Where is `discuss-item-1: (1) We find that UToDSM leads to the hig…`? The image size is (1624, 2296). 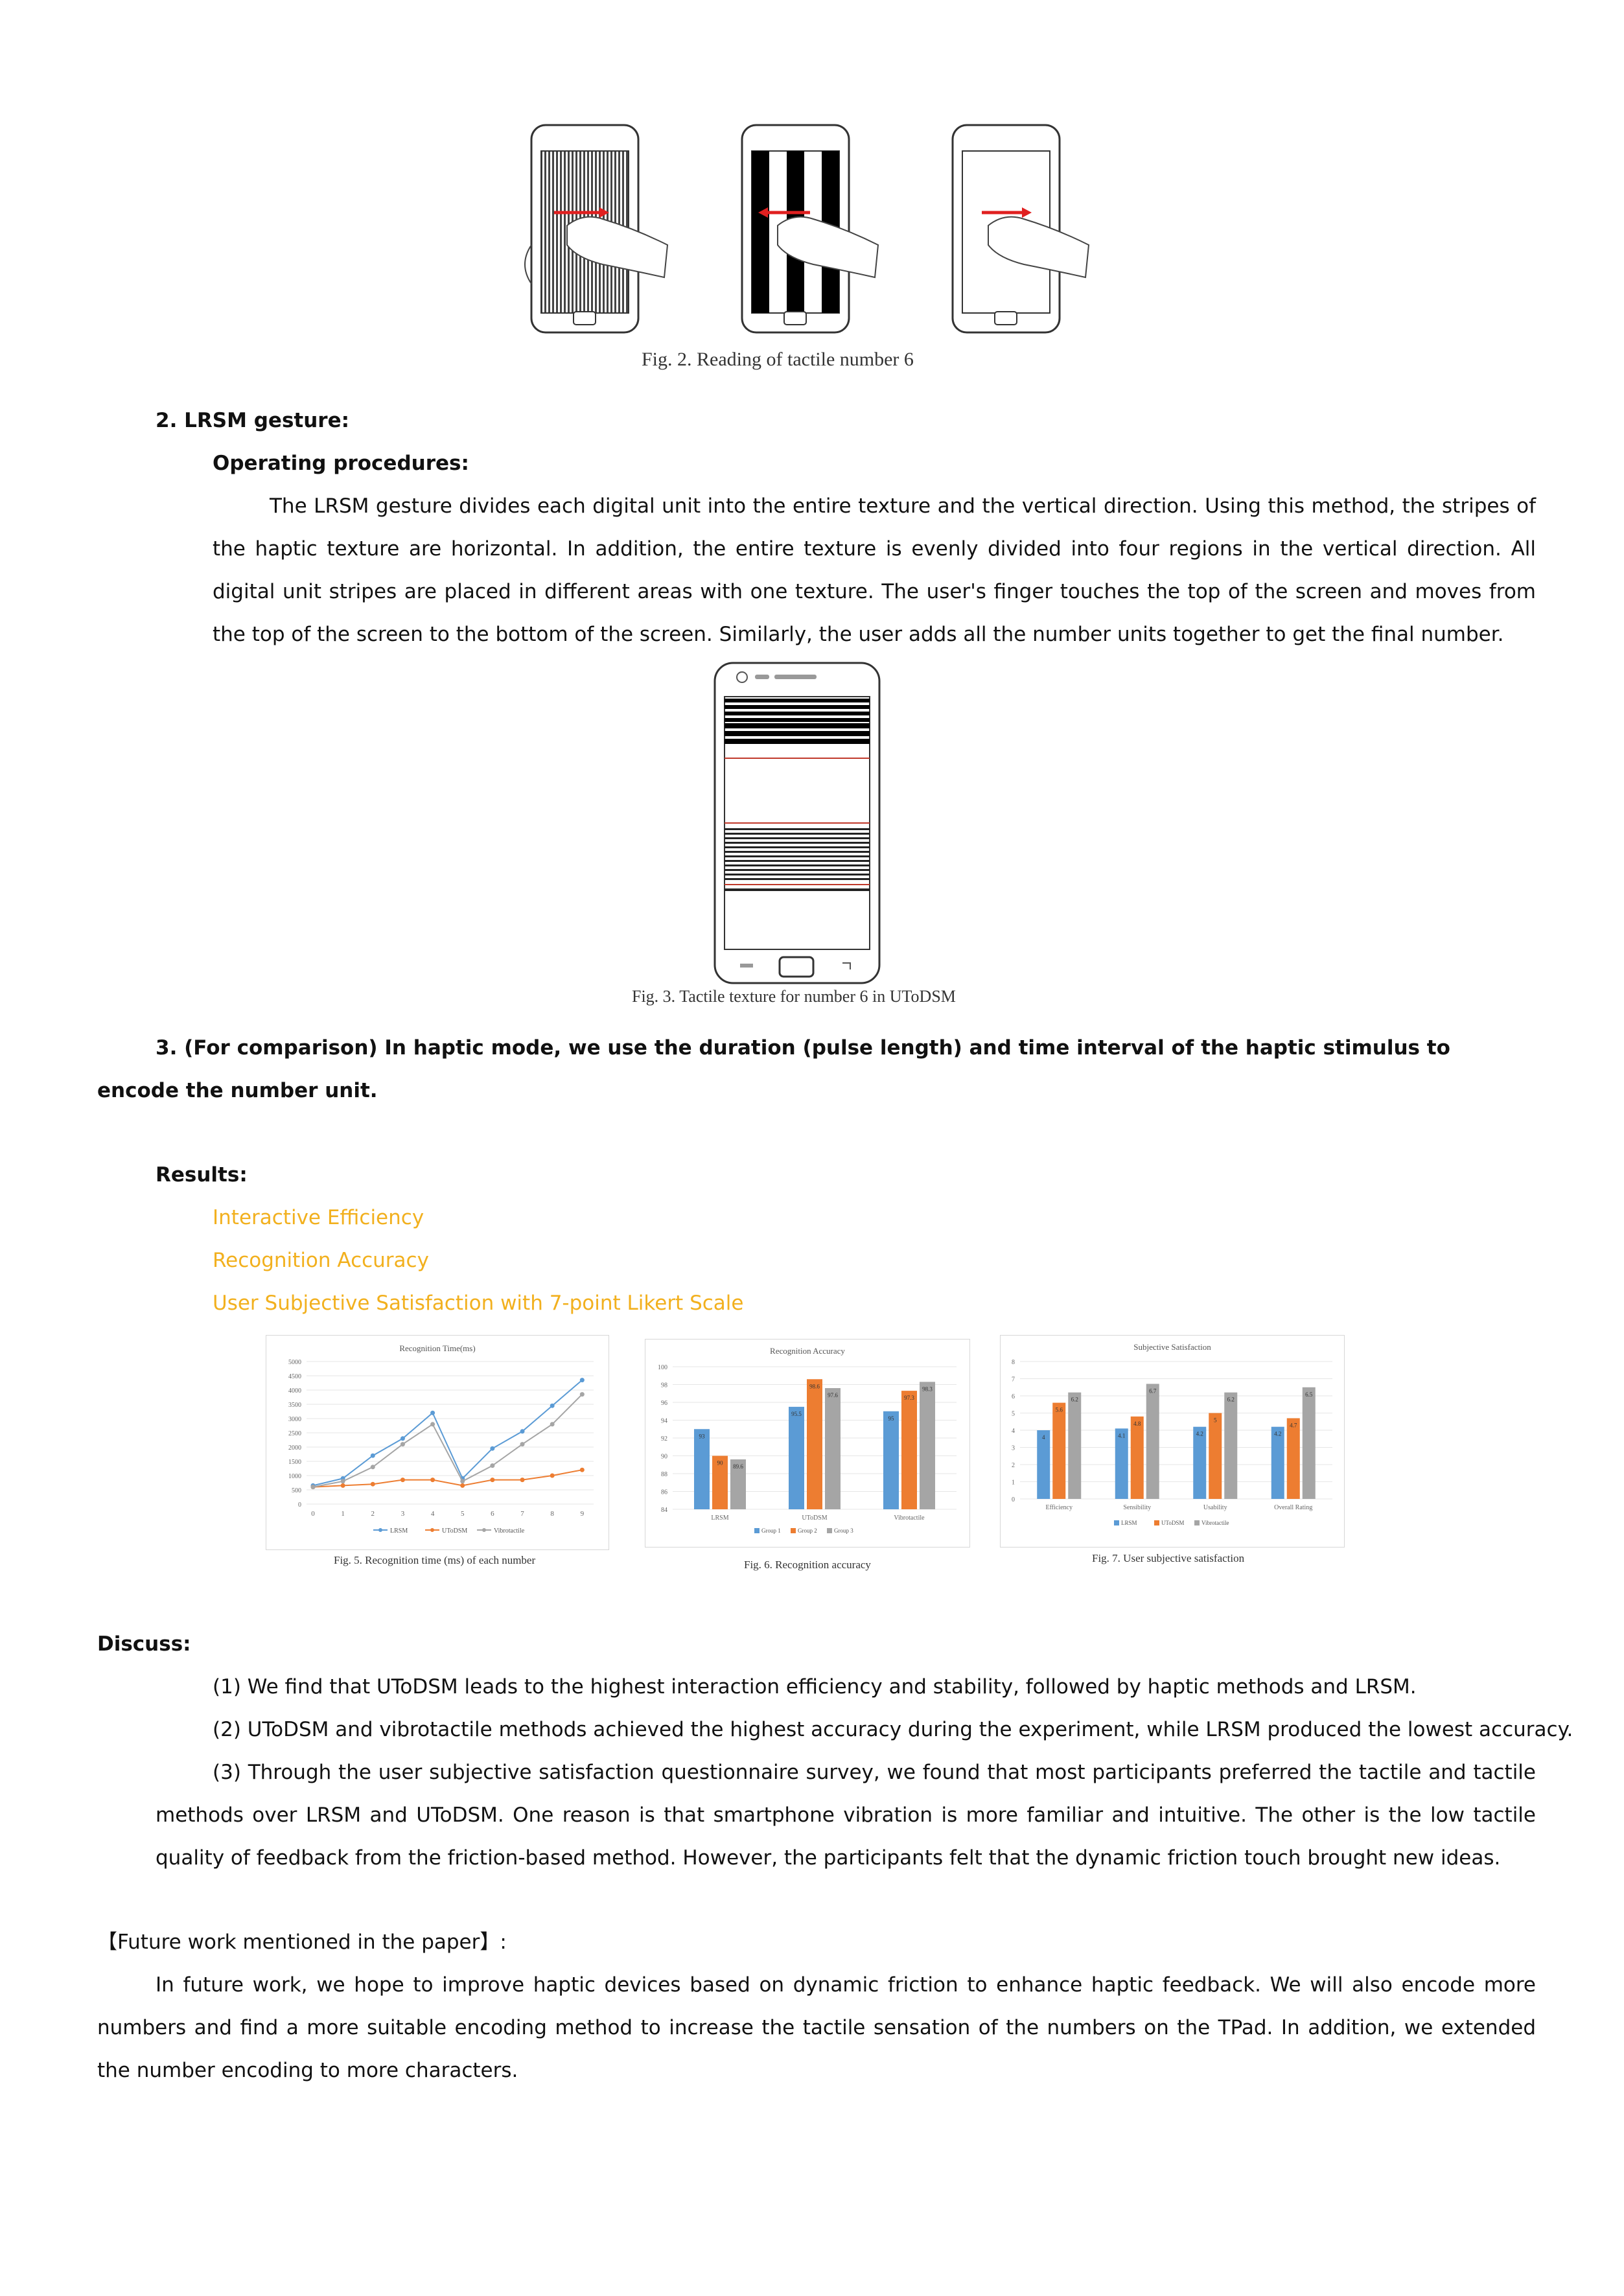
discuss-item-1: (1) We find that UToDSM leads to the hig… is located at coordinates (815, 1687).